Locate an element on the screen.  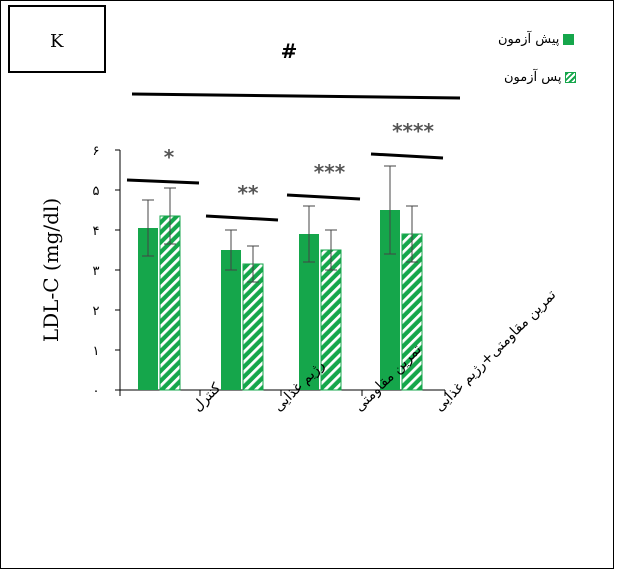
x-category-label: کنترل is located at coordinates (207, 397).